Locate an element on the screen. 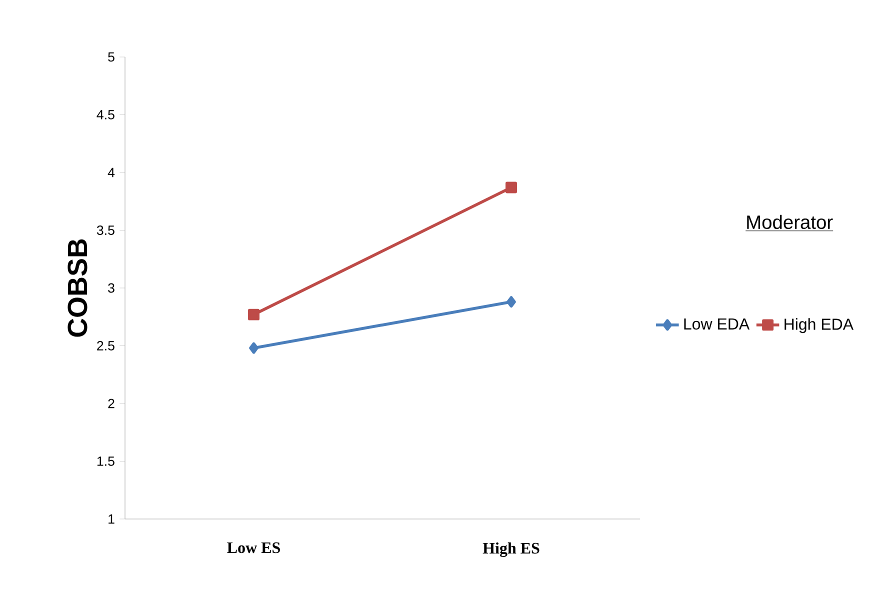 The height and width of the screenshot is (606, 877). y-tick-label: 3.5 is located at coordinates (105, 230).